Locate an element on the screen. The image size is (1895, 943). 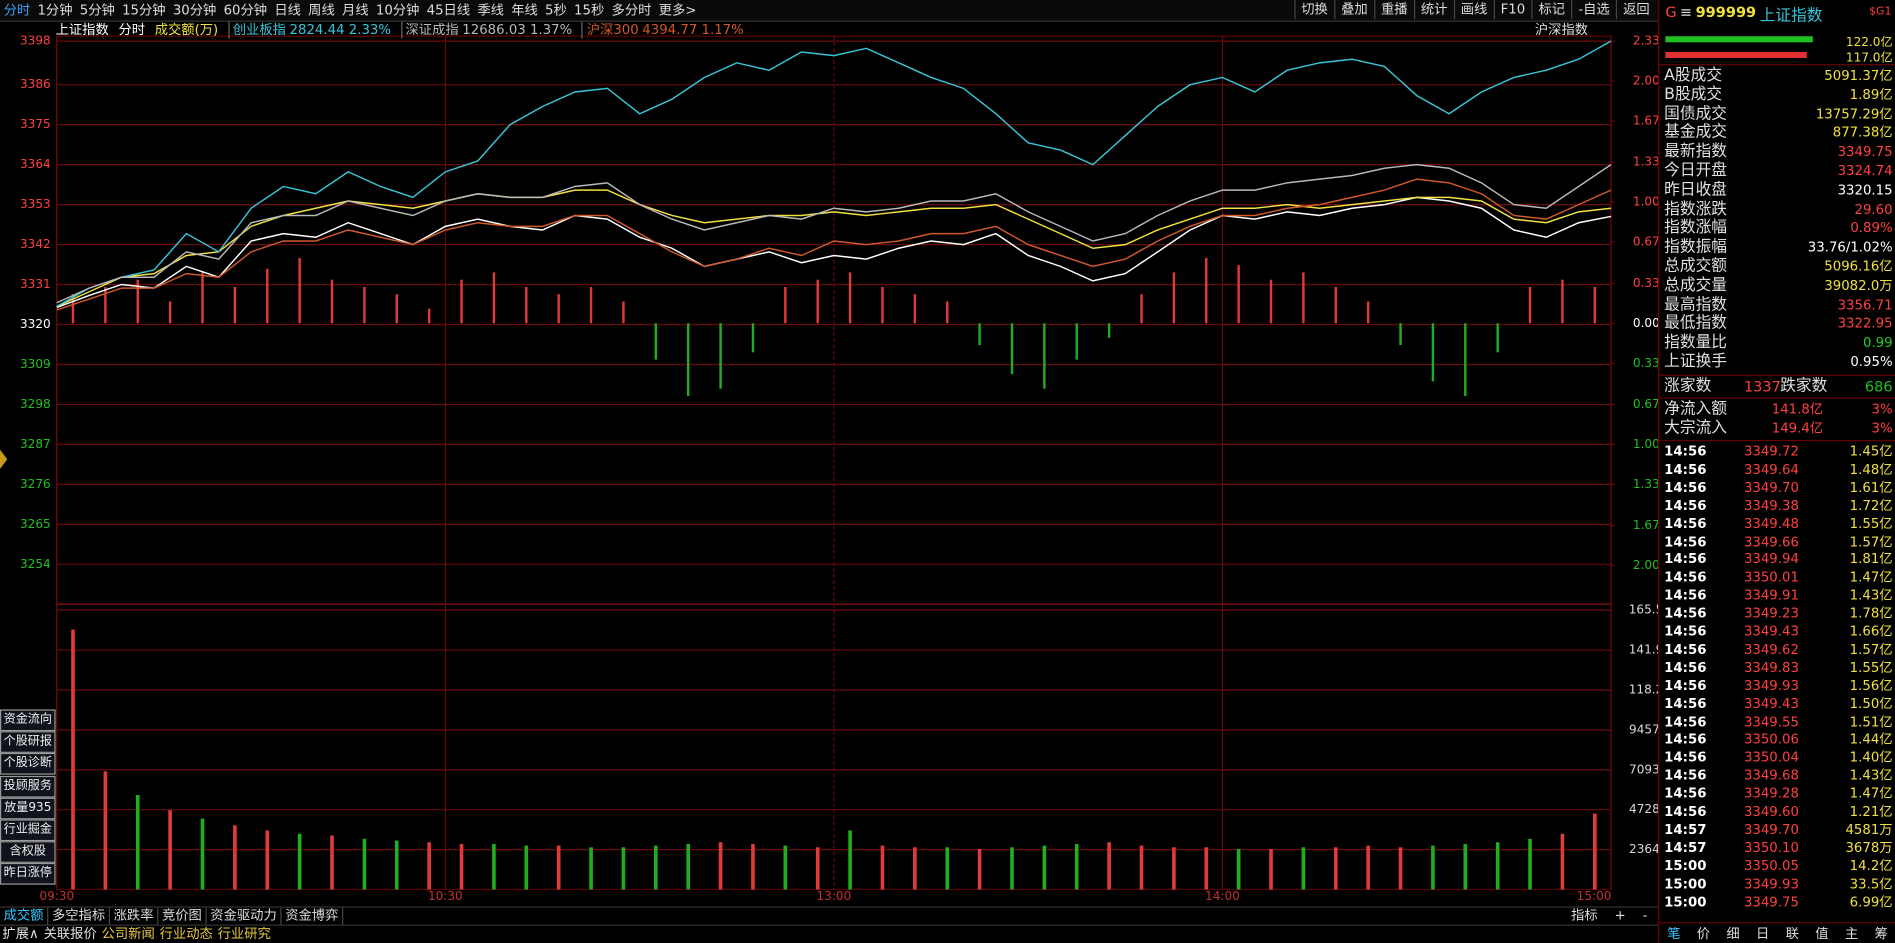
period-tab: 更多> is located at coordinates (677, 10).